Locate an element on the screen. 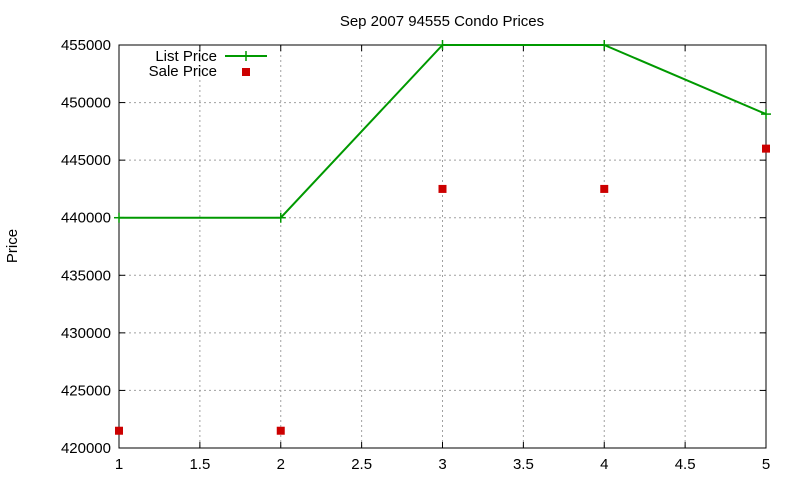 The width and height of the screenshot is (800, 480). y-tick-label: 455000 is located at coordinates (86, 45).